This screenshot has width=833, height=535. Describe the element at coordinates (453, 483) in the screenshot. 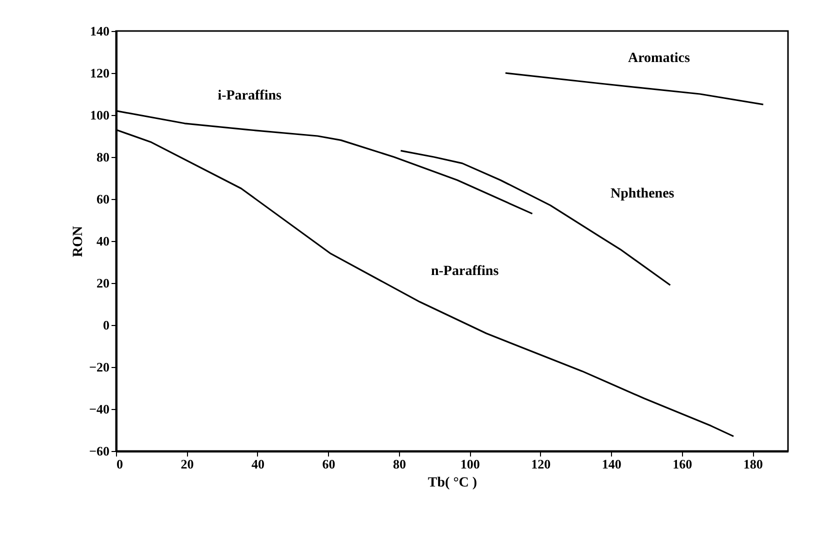

I see `x-axis-title: Tb( °C )` at that location.